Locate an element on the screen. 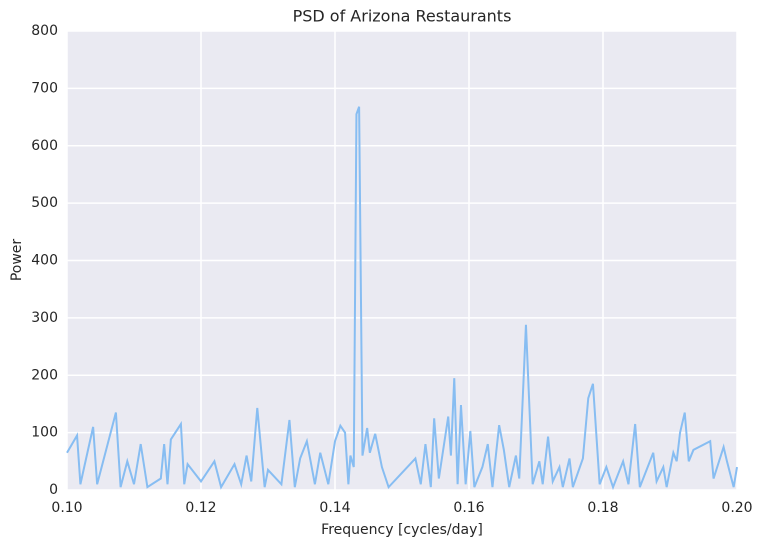  y-tick-label: 200 is located at coordinates (44, 375).